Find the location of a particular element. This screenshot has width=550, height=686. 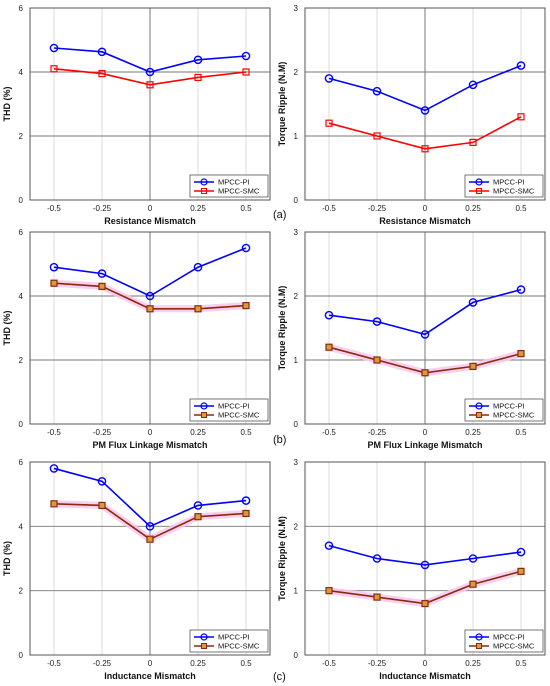

y-tick-label: 3 is located at coordinates (296, 8).